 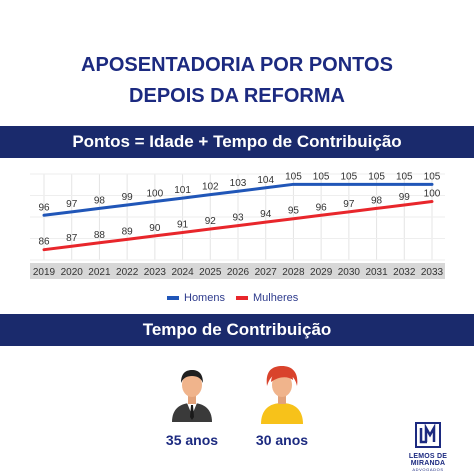 What do you see at coordinates (266, 214) in the screenshot?
I see `data-label-mulheres: 94` at bounding box center [266, 214].